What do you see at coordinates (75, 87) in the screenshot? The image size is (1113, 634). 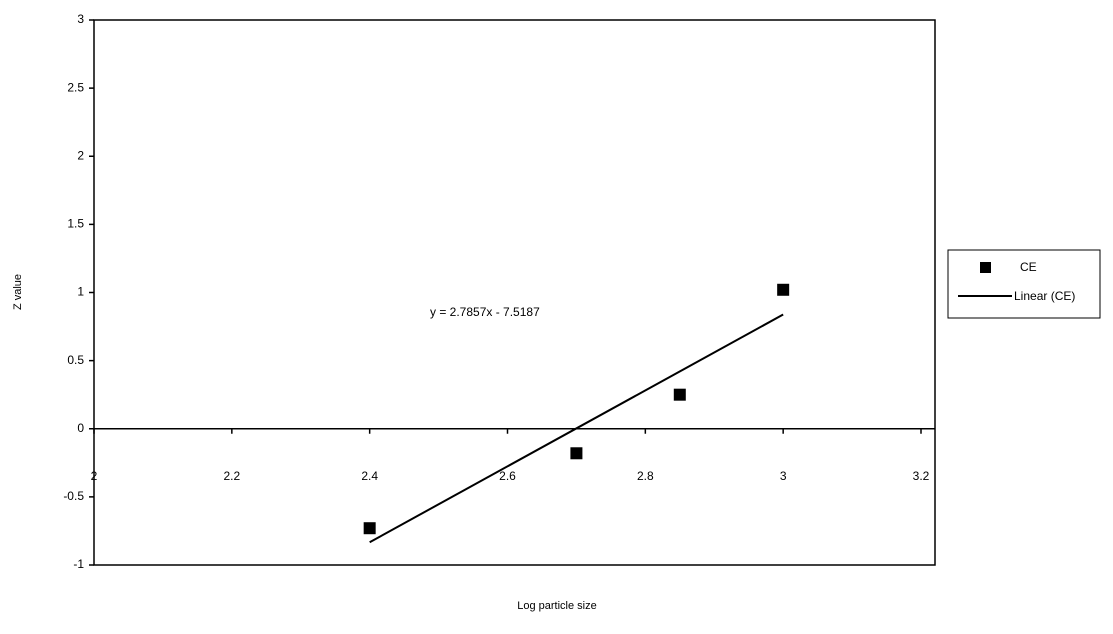 I see `y-tick-label: 2.5` at bounding box center [75, 87].